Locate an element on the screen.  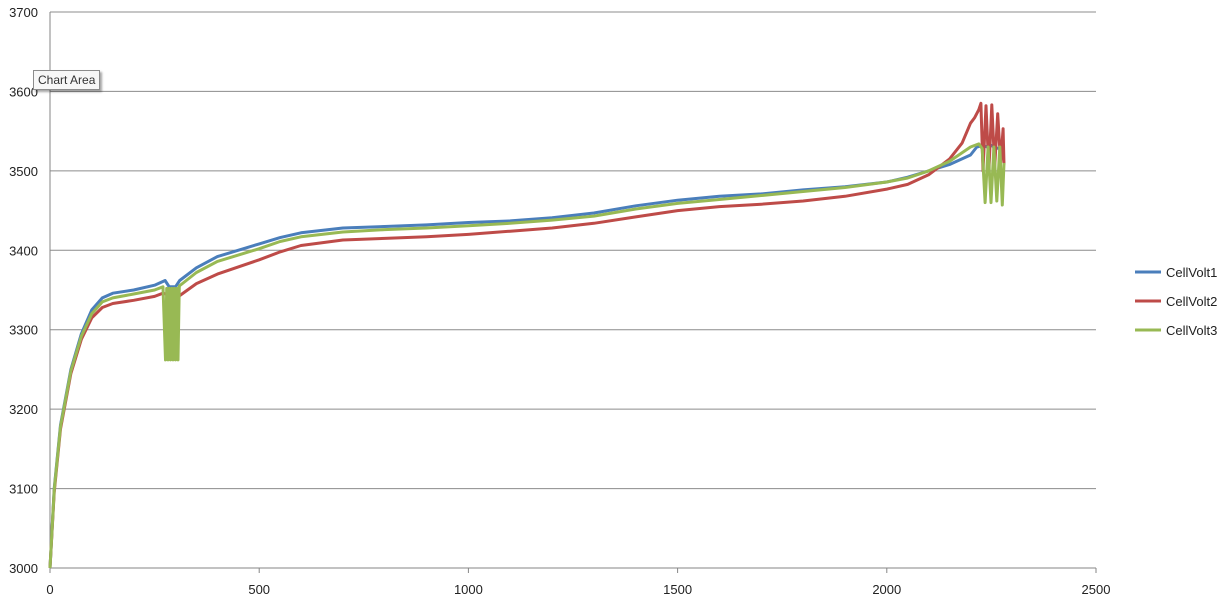
y-tick-label: 3100 is located at coordinates (23, 489).